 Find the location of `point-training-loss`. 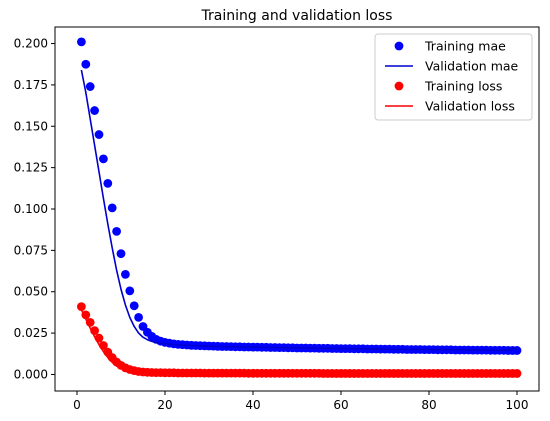

point-training-loss is located at coordinates (81, 307).